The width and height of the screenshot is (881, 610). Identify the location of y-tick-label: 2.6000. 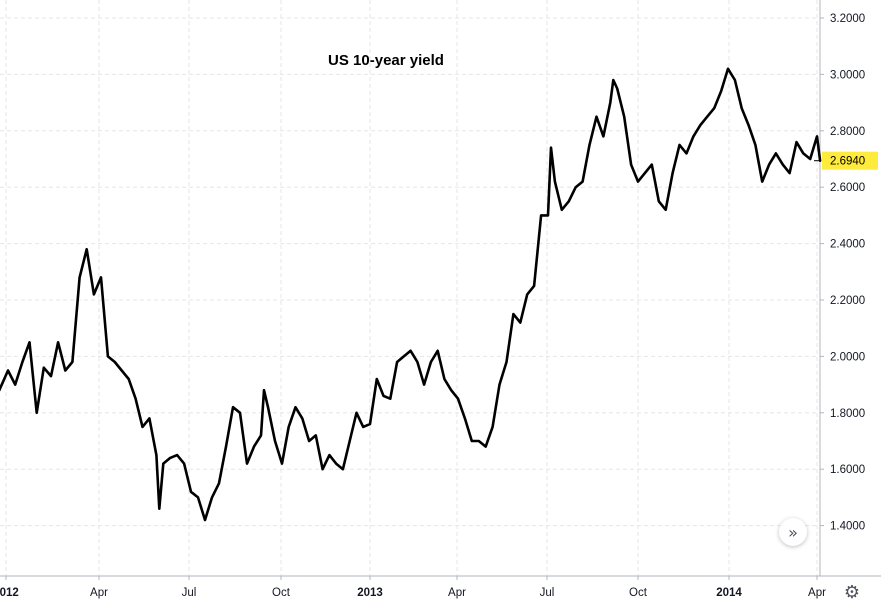
(847, 188).